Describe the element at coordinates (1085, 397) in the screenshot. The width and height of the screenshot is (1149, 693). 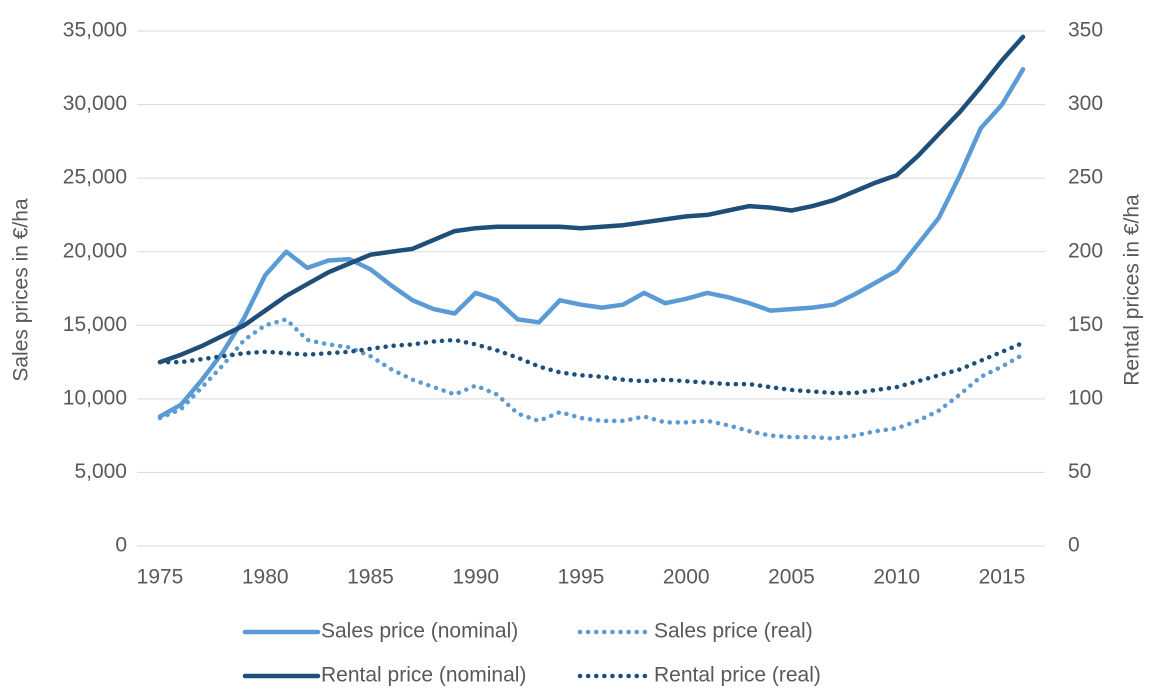
I see `y2-tick-label: 100` at that location.